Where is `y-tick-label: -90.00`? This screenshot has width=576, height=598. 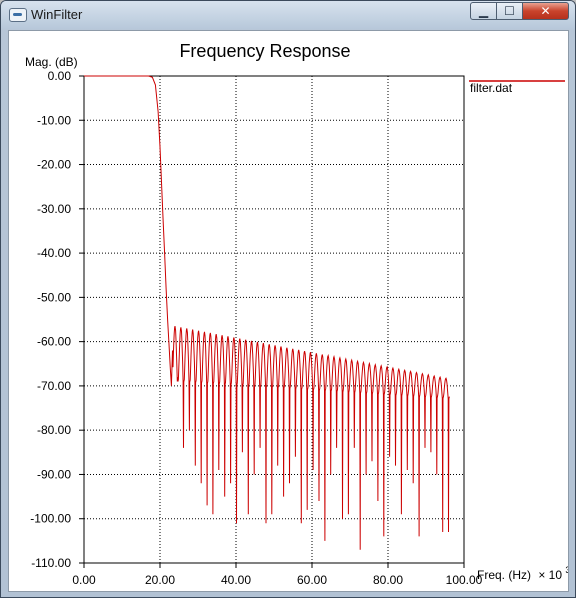
y-tick-label: -90.00 is located at coordinates (54, 474).